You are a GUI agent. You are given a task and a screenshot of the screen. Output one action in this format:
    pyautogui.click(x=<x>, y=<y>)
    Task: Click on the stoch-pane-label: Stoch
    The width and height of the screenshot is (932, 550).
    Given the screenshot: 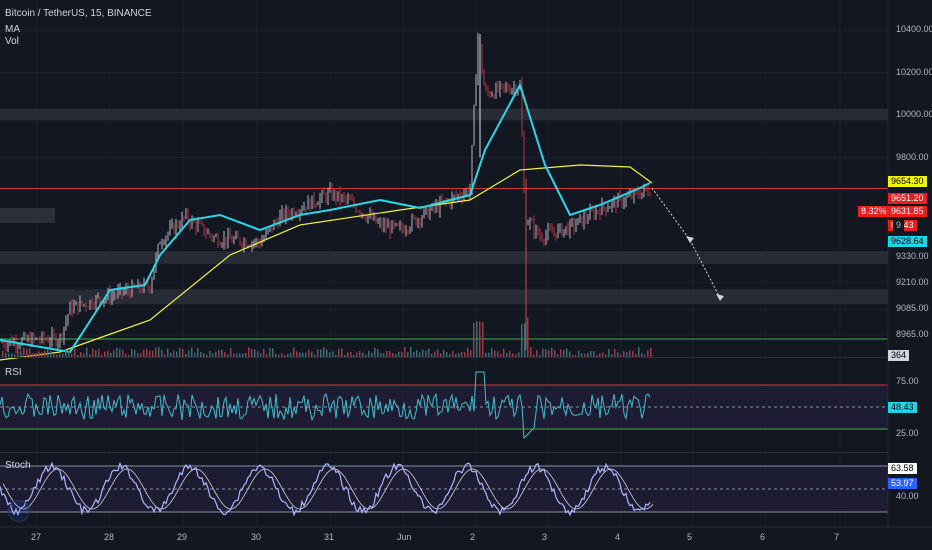 What is the action you would take?
    pyautogui.click(x=18, y=465)
    